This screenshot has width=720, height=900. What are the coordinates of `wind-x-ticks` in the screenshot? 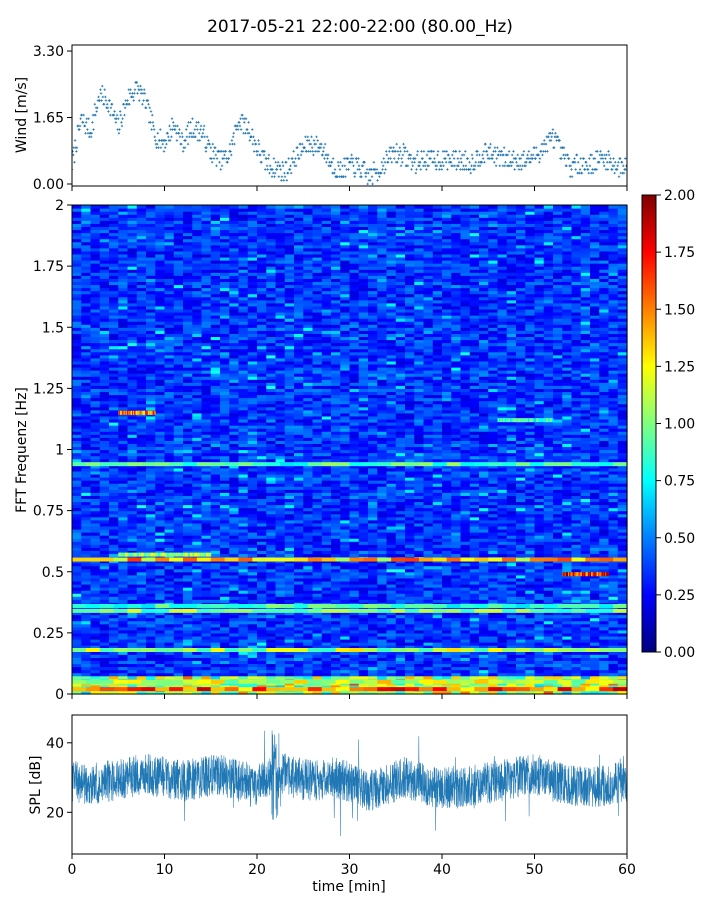 It's located at (349, 188).